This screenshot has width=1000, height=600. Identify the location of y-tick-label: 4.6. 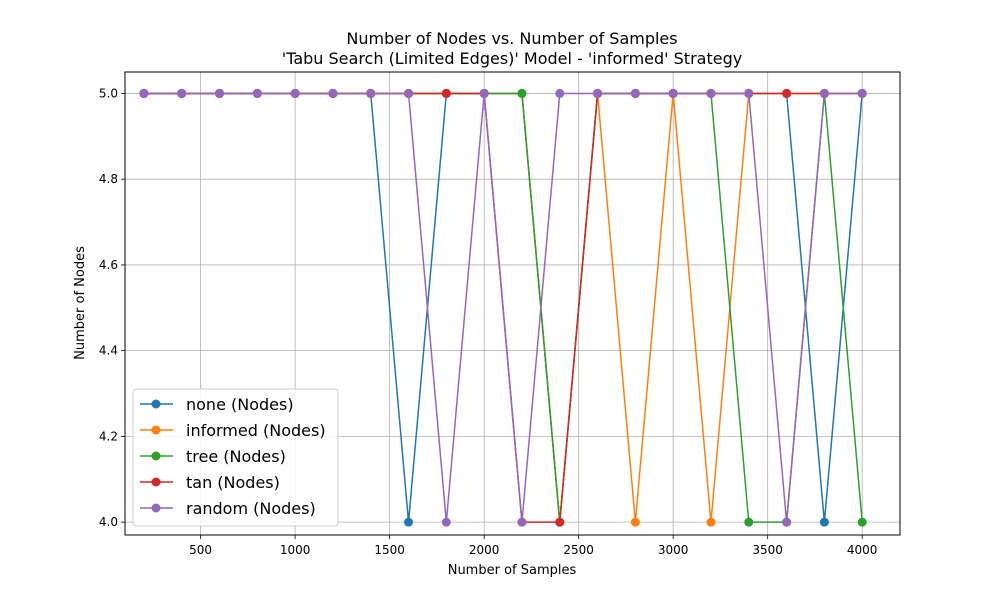
(108, 265).